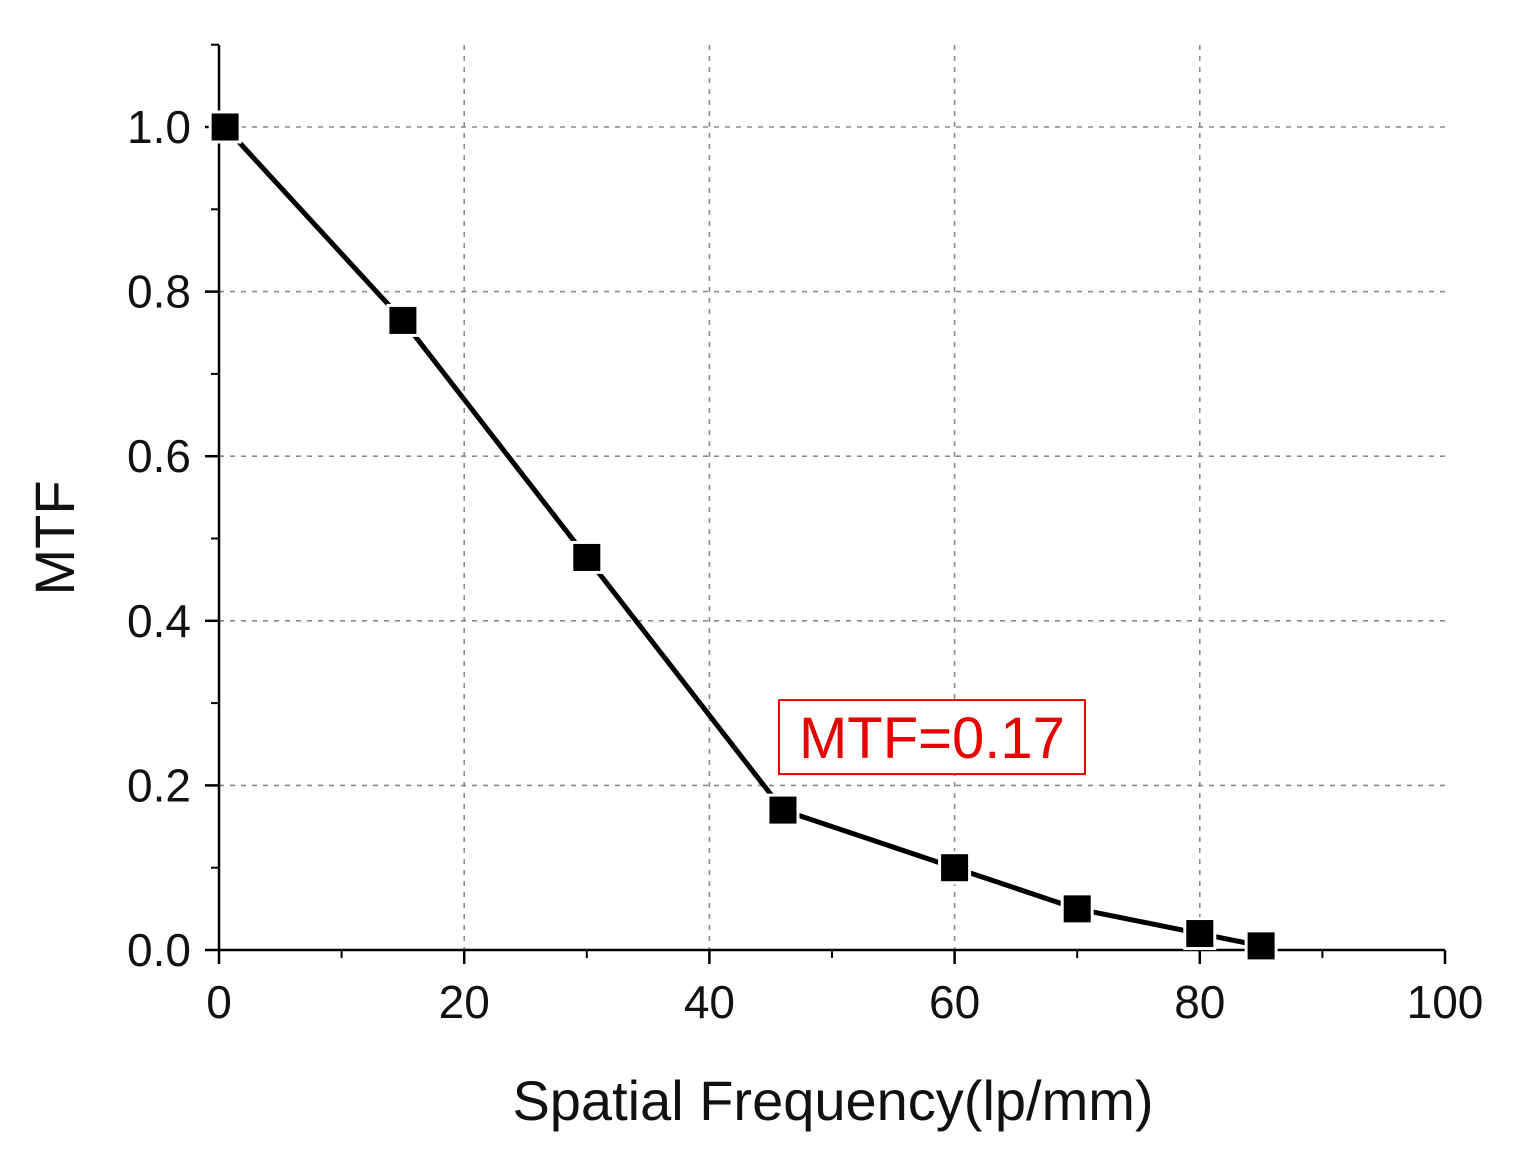 The image size is (1523, 1162). Describe the element at coordinates (464, 1002) in the screenshot. I see `x-tick-label: 20` at that location.